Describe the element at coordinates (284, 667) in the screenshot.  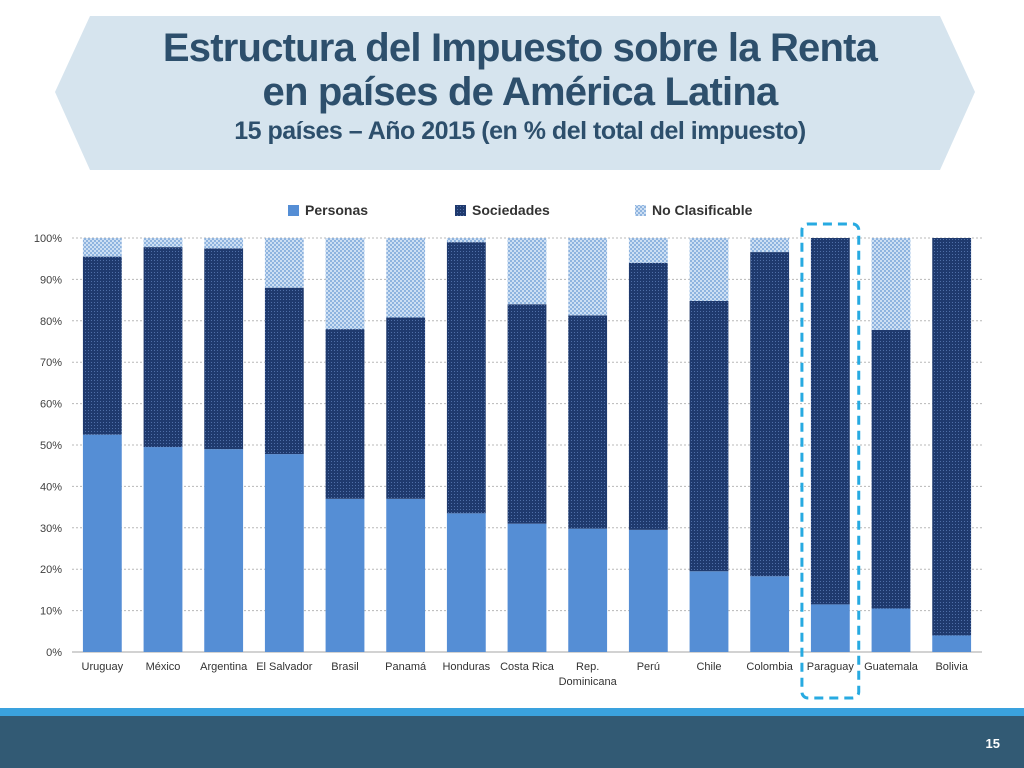
I see `x-tick-label: El Salvador` at that location.